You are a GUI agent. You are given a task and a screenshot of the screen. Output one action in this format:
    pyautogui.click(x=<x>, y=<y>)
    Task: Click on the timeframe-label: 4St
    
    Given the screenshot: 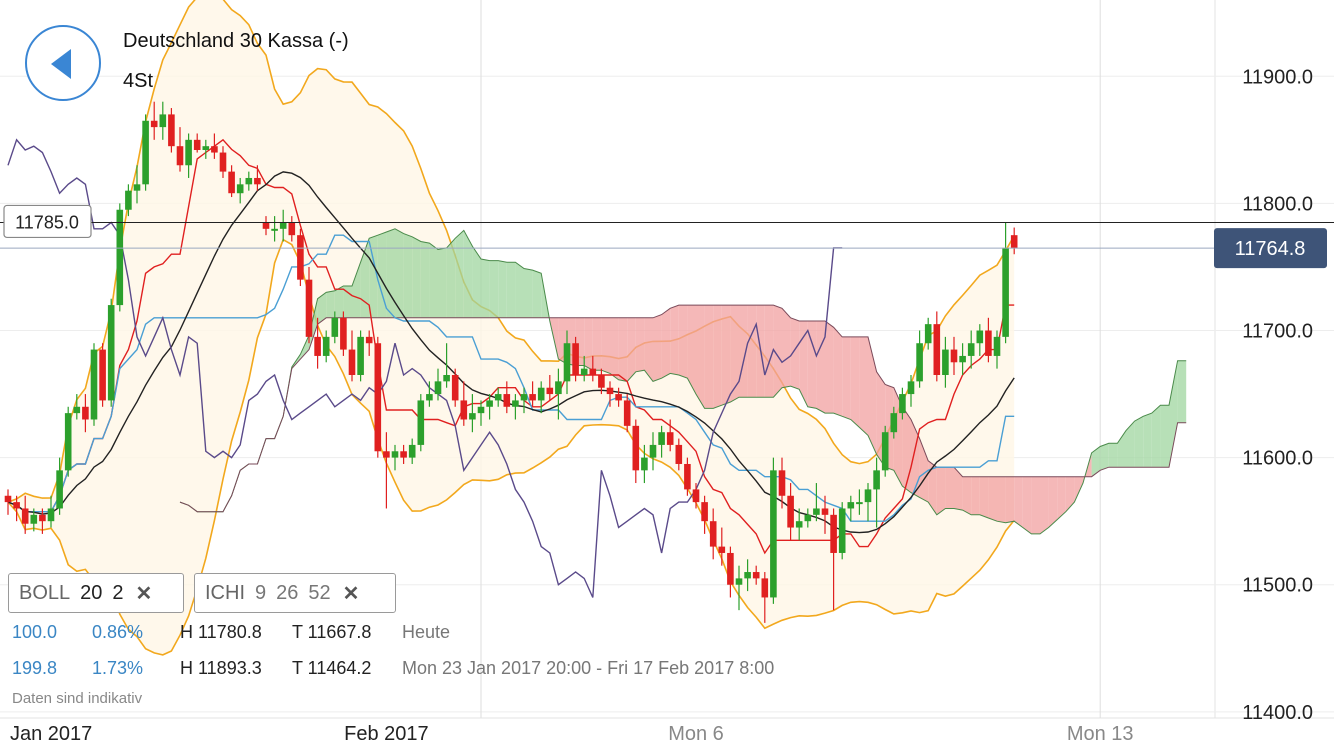 What is the action you would take?
    pyautogui.click(x=138, y=81)
    